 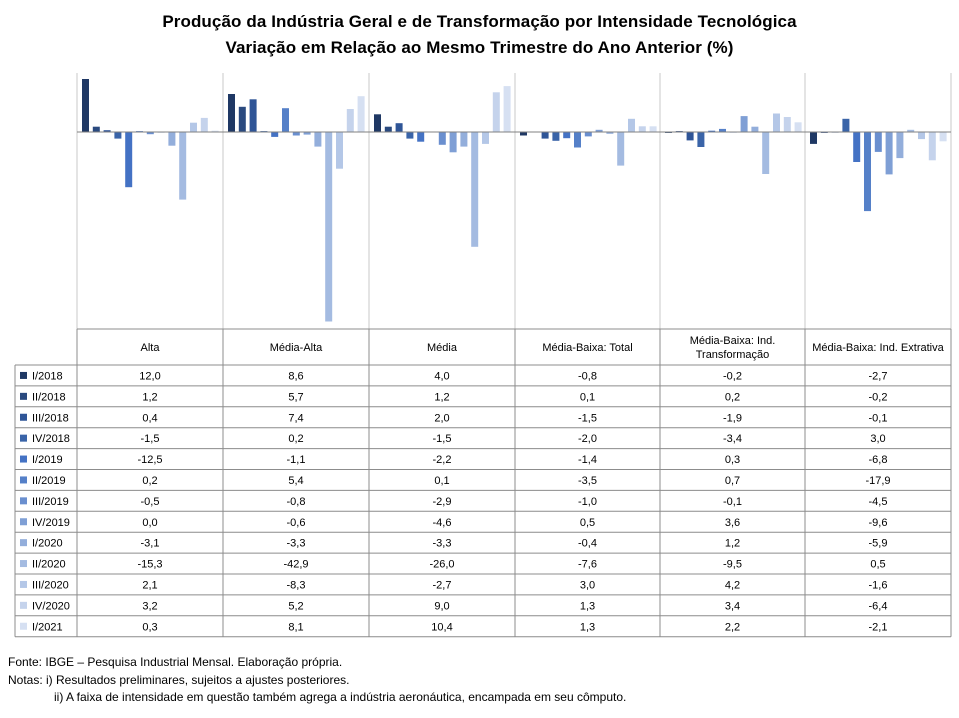 I want to click on data-label: -6,8, so click(x=878, y=460).